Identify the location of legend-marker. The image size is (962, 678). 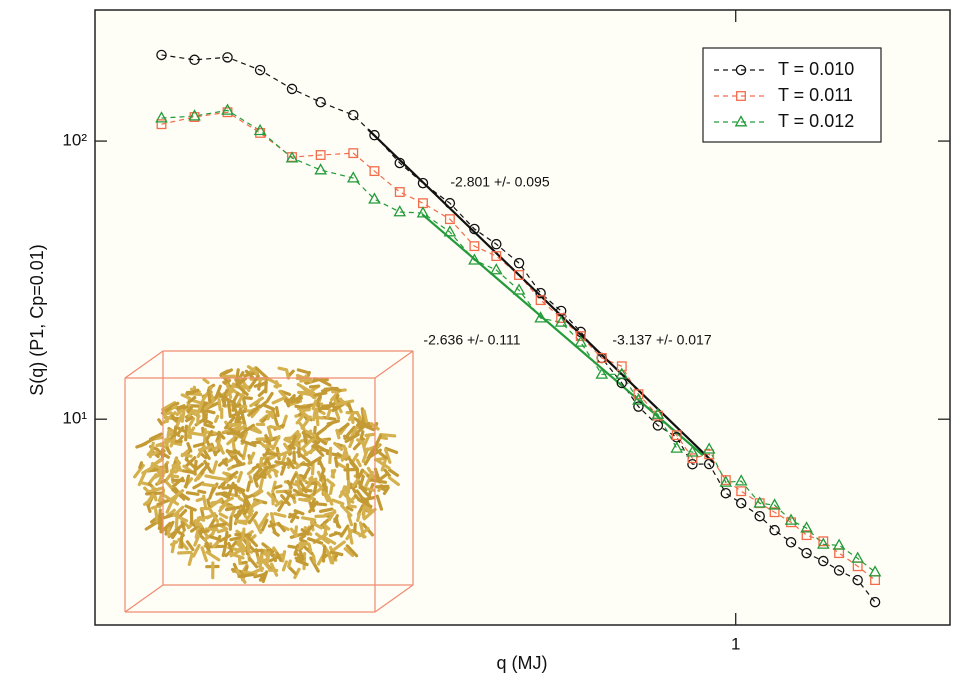
(741, 121).